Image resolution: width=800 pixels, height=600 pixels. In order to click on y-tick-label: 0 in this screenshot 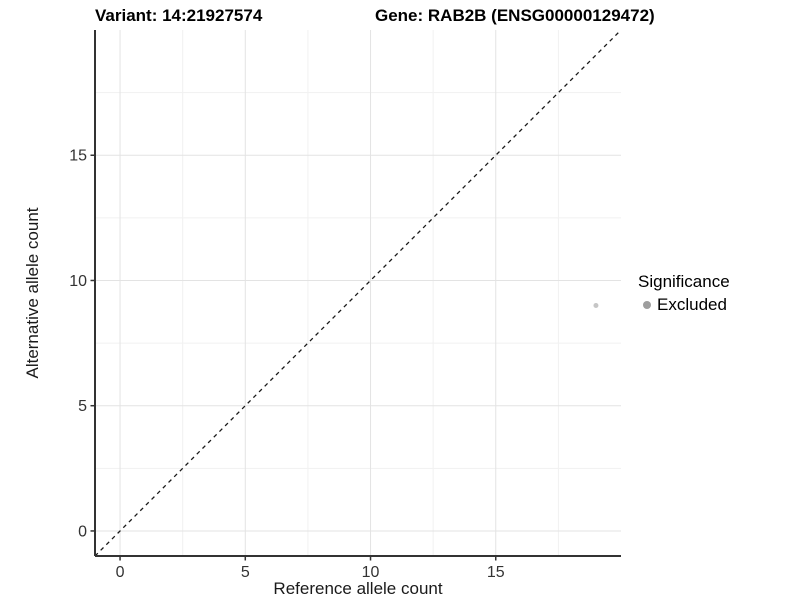, I will do `click(82, 531)`.